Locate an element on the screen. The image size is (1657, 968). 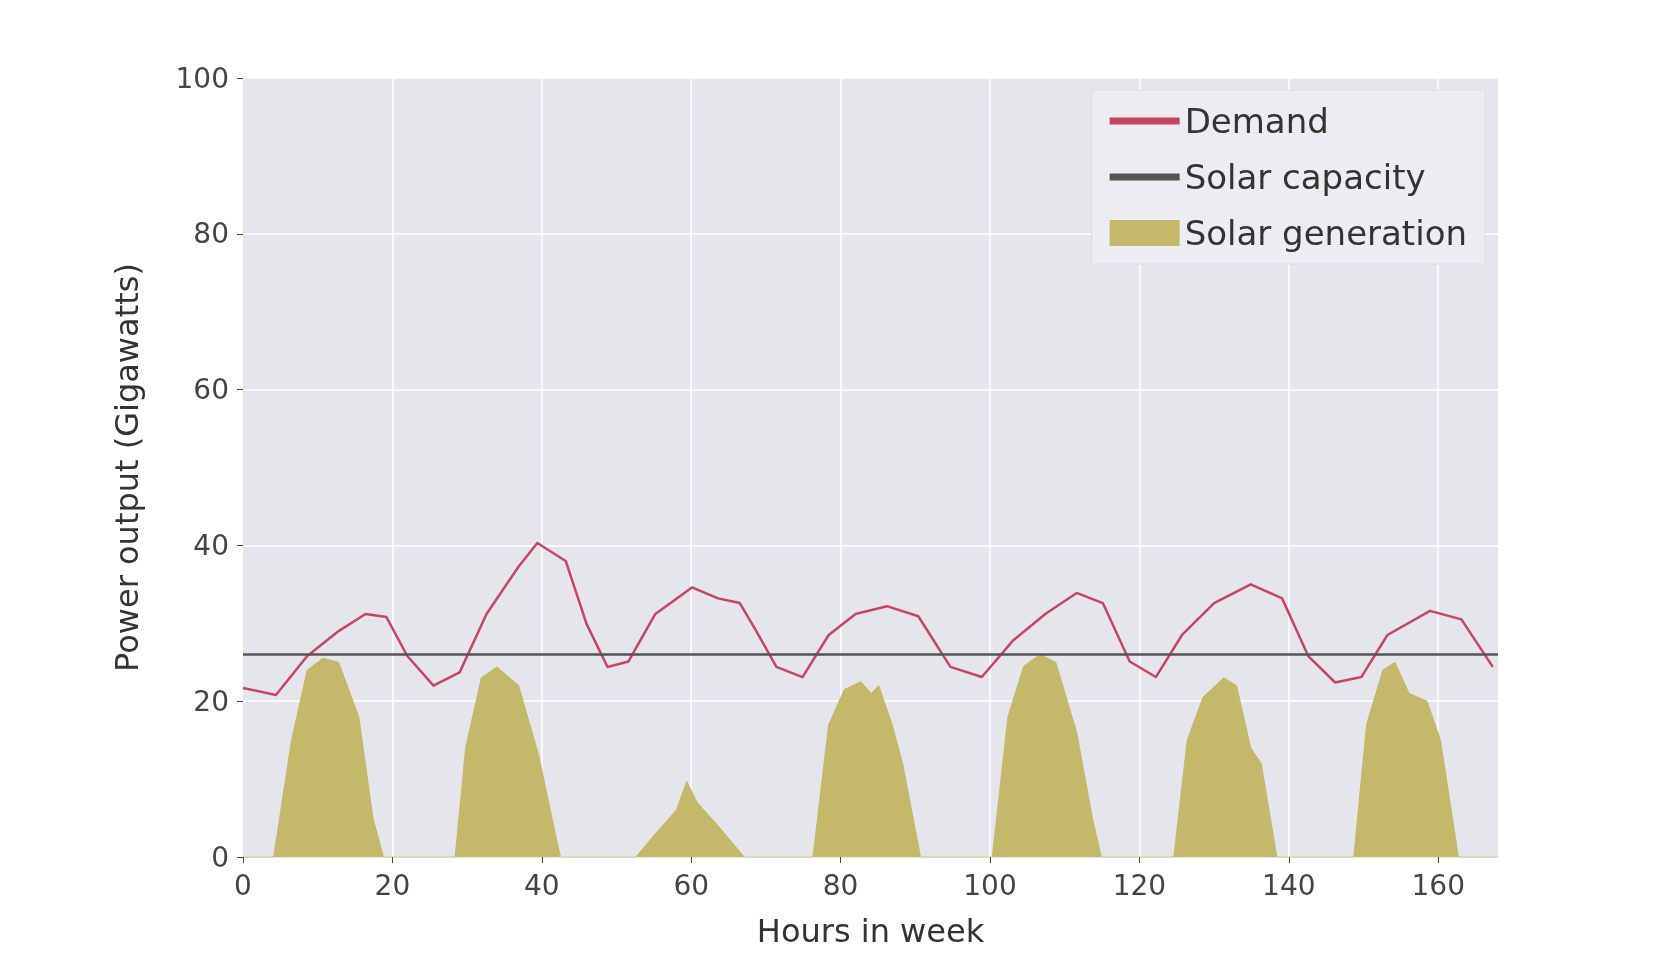
legend-label: Solar capacity is located at coordinates (1305, 177).